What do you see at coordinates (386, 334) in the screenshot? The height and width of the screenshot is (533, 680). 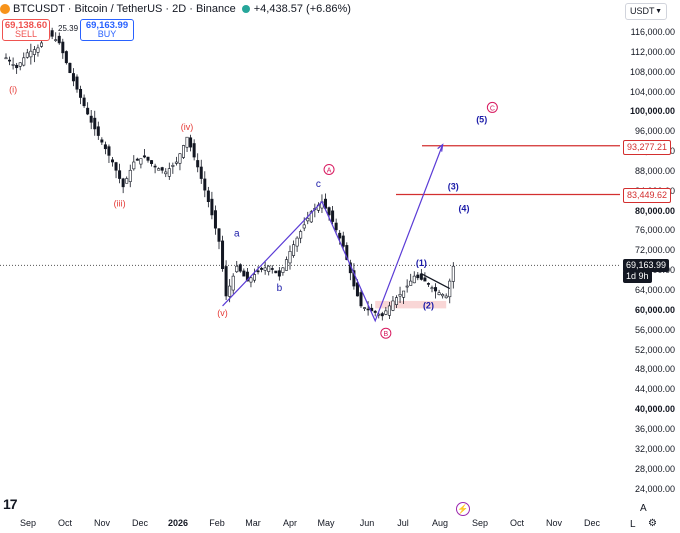 I see `circle-wave-label: B` at bounding box center [386, 334].